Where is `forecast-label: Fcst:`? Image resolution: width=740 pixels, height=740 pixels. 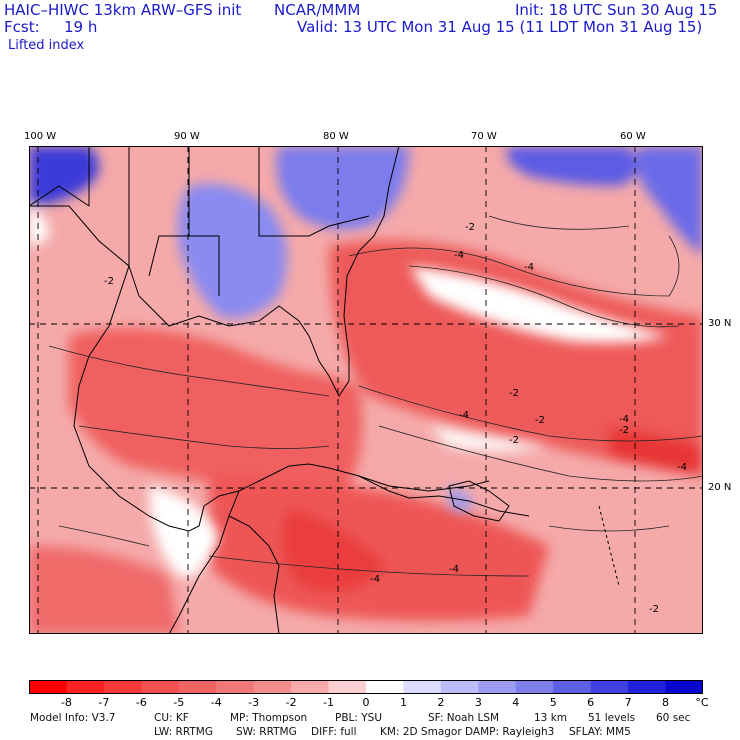
forecast-label: Fcst: is located at coordinates (22, 27).